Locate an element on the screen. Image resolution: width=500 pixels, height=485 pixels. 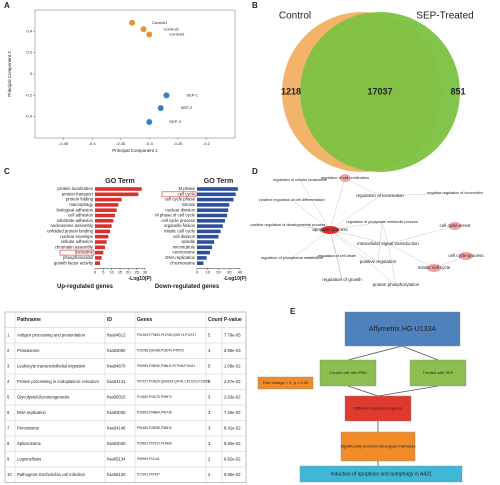
region-count: 17037 is located at coordinates (379, 91).